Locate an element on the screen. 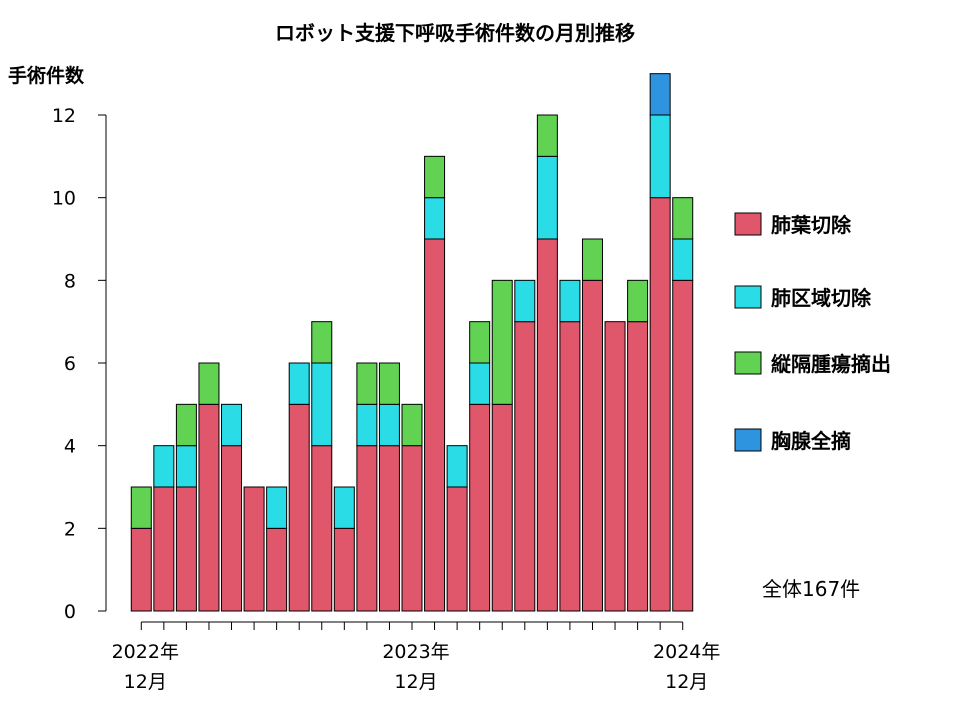  chart-title: ロボット支援下呼吸手術件数の月別推移 is located at coordinates (455, 33).